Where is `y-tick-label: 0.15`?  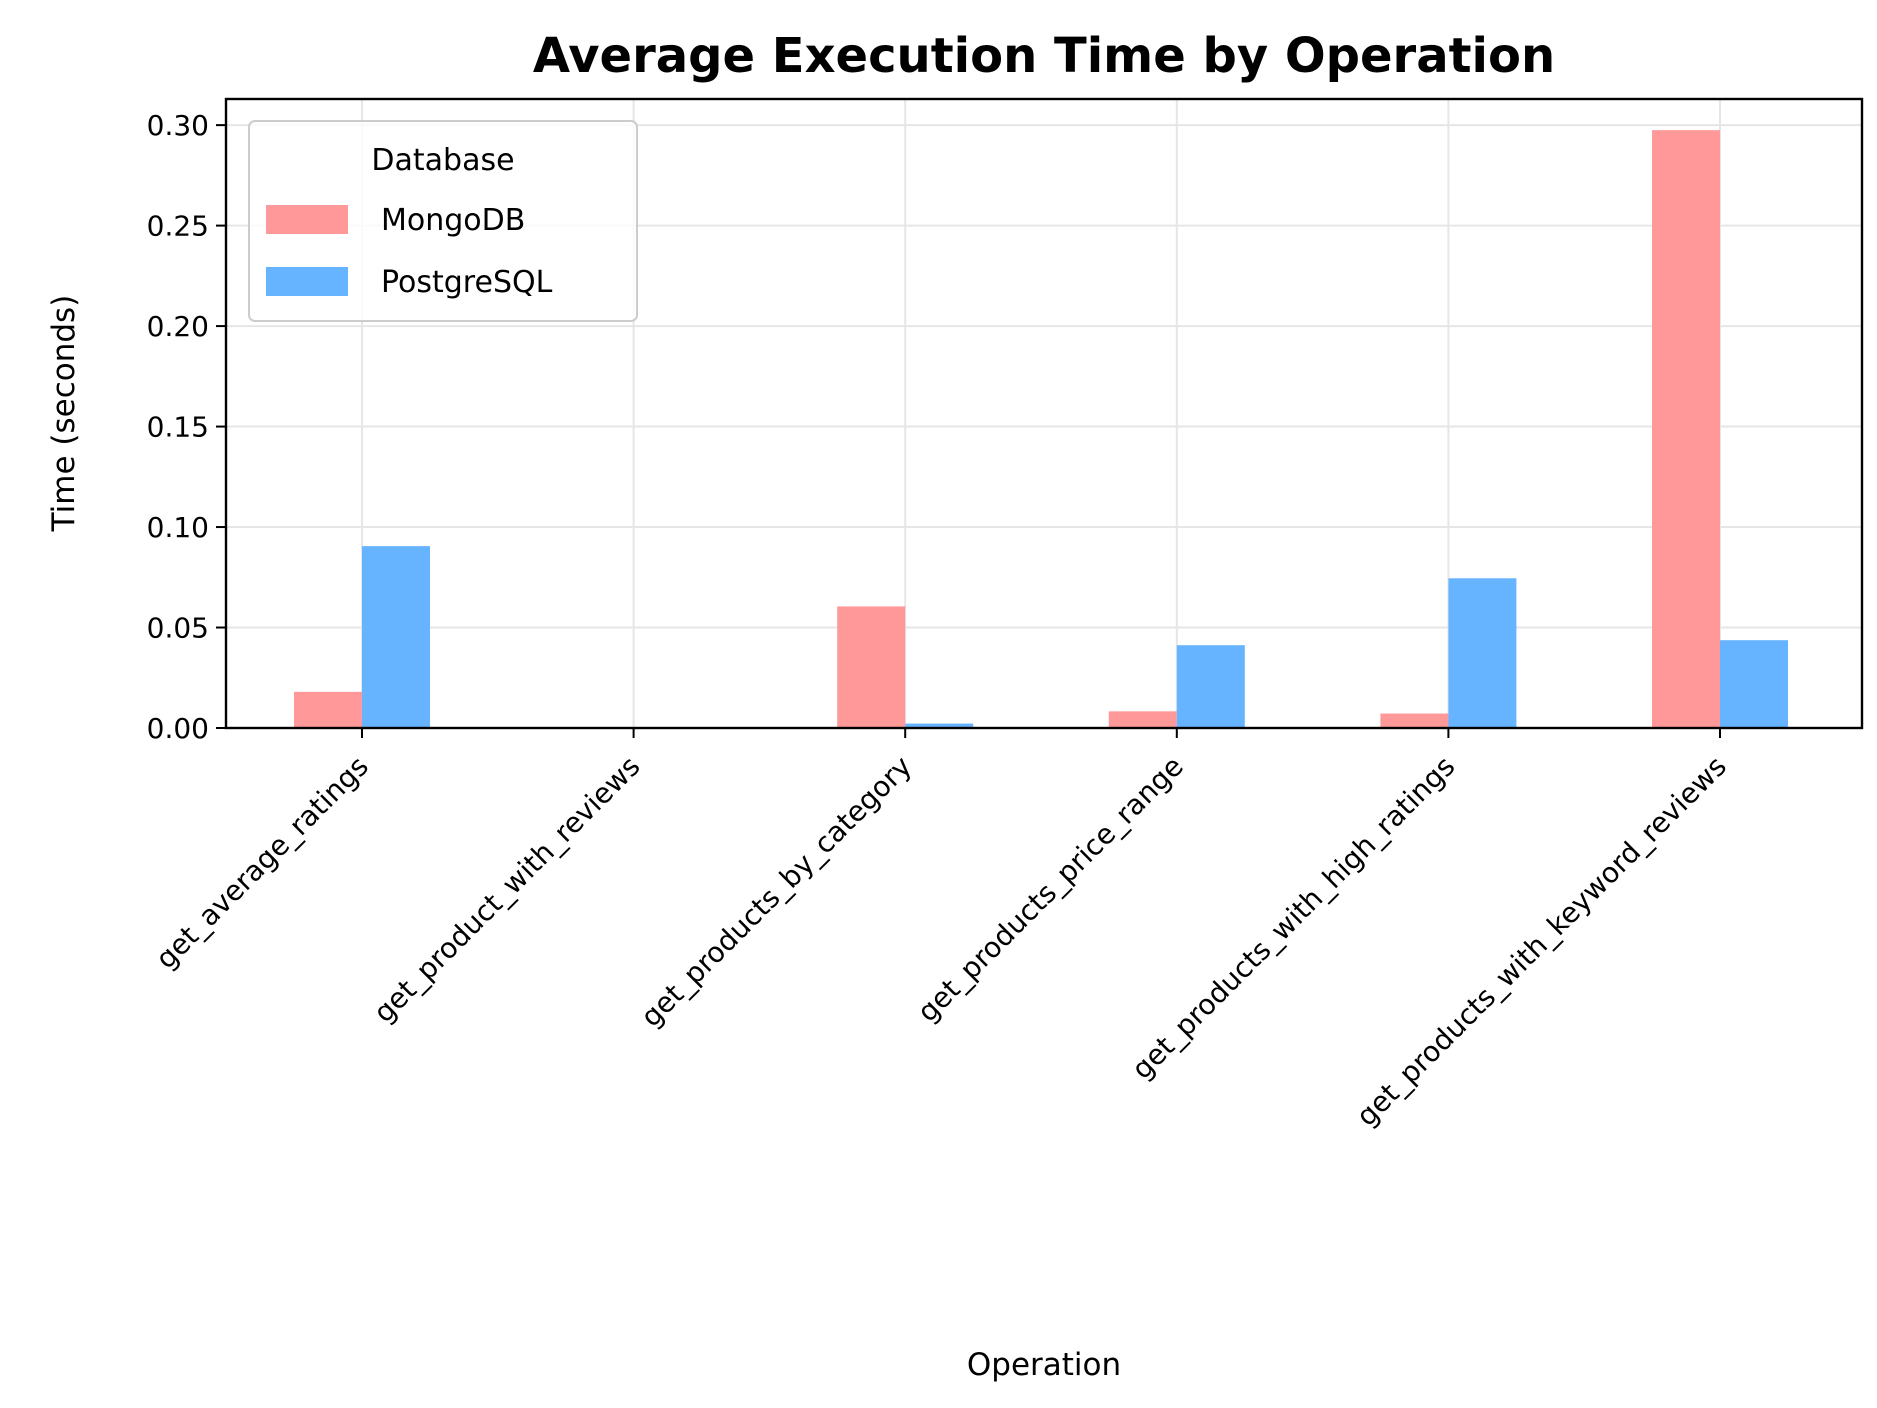
y-tick-label: 0.15 is located at coordinates (178, 427).